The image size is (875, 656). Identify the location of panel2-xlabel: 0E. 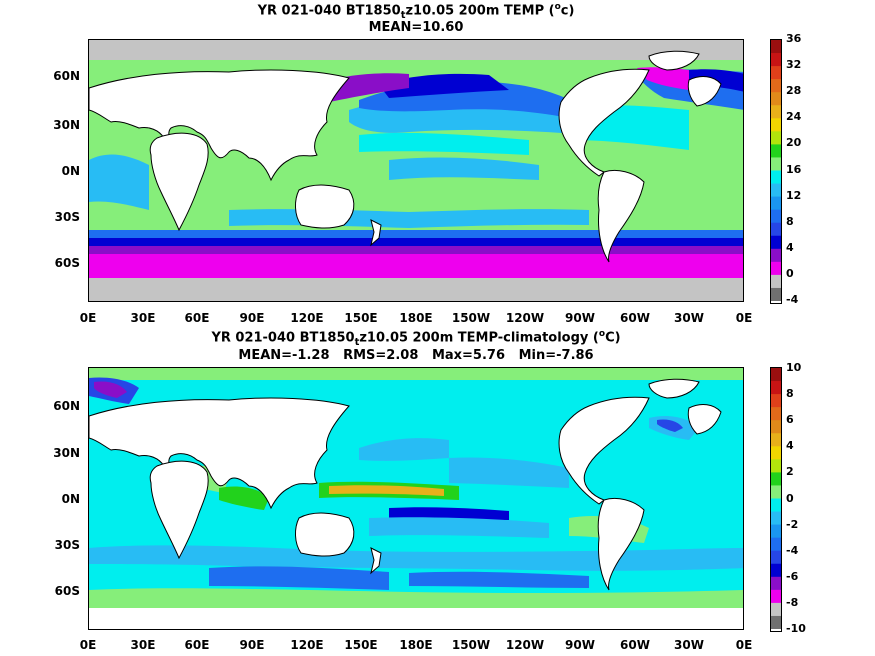
(744, 645).